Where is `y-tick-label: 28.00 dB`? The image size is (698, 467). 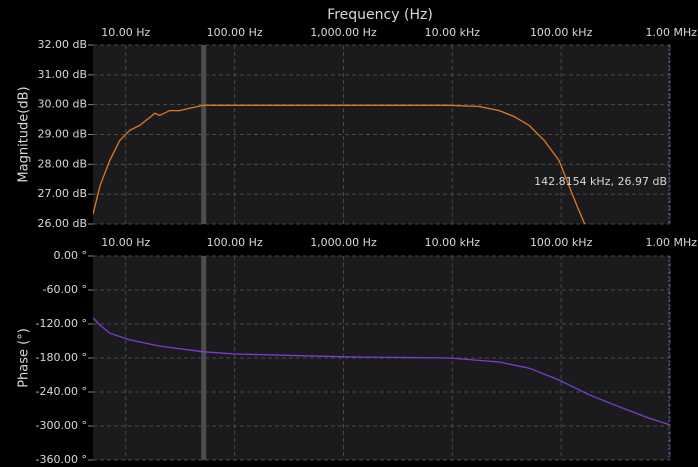
y-tick-label: 28.00 dB is located at coordinates (62, 163).